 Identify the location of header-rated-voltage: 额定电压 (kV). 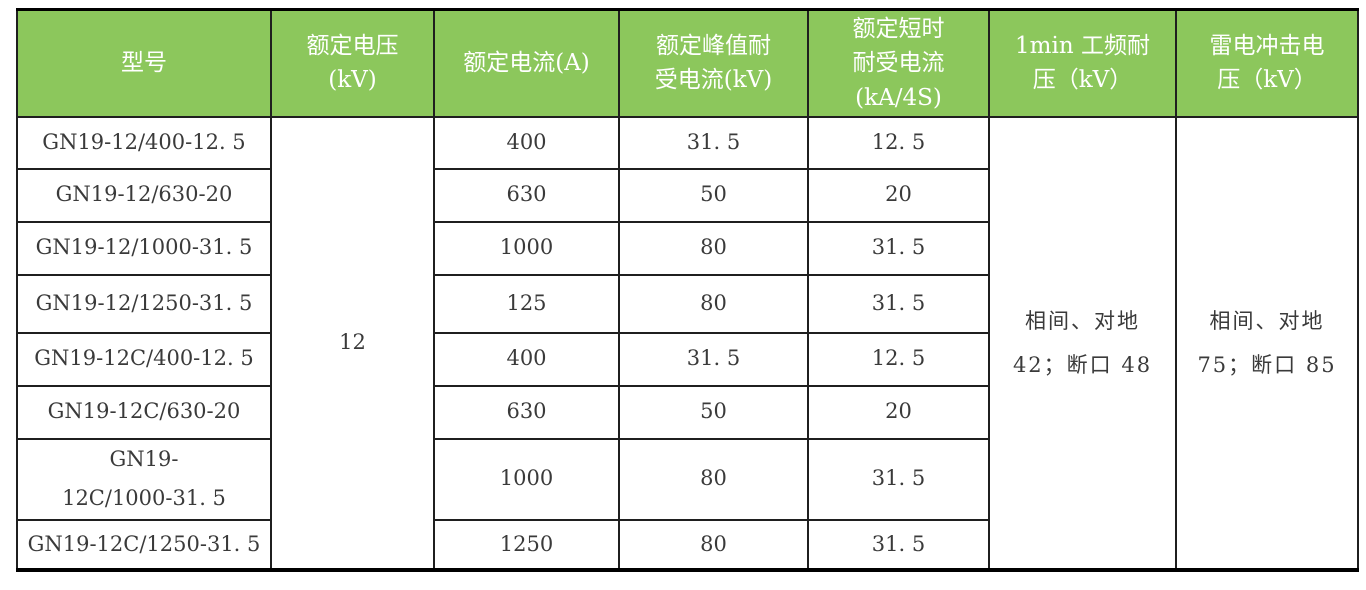
(352, 63).